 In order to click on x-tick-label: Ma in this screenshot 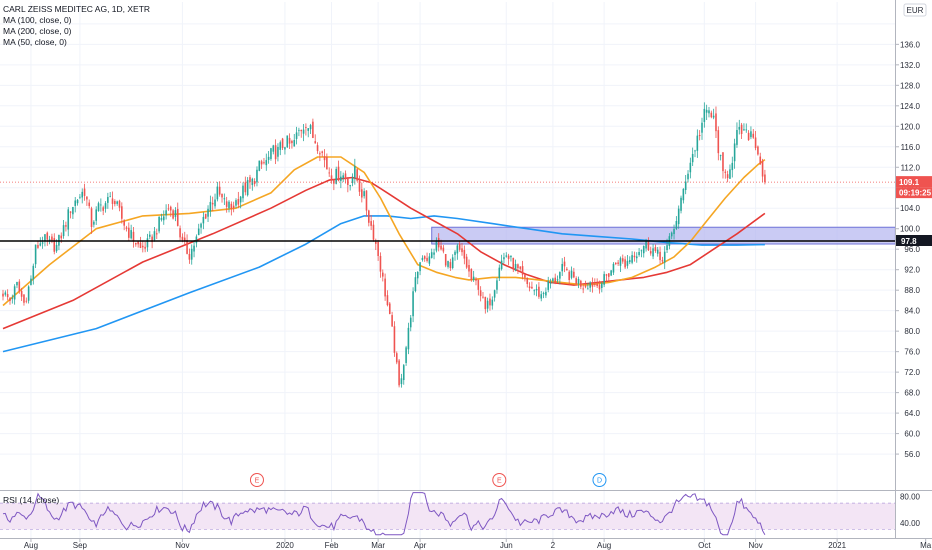, I will do `click(926, 545)`.